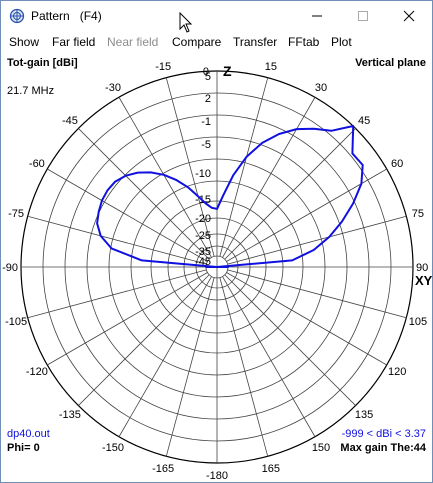 Image resolution: width=433 pixels, height=483 pixels. Describe the element at coordinates (341, 42) in the screenshot. I see `menu-plot: Plot` at that location.